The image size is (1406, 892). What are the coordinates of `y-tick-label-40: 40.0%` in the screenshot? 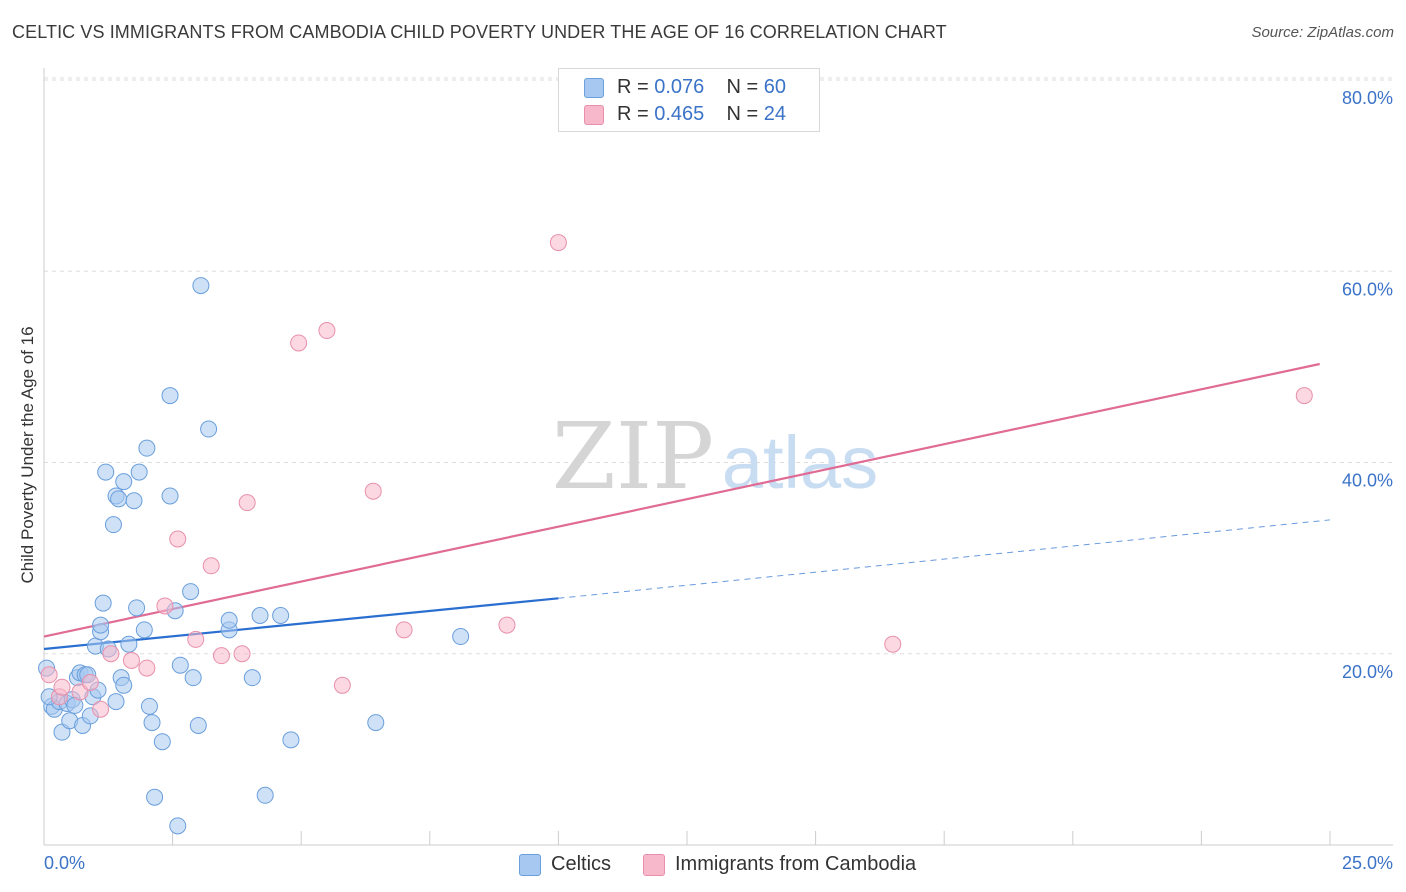 It's located at (1367, 481).